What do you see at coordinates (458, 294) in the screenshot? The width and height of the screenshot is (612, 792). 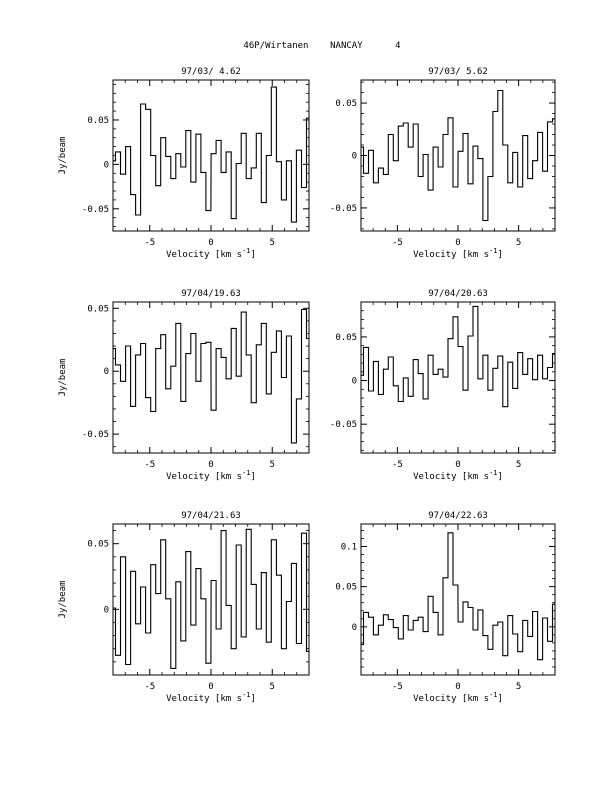 I see `panel-title: 97/04/20.63` at bounding box center [458, 294].